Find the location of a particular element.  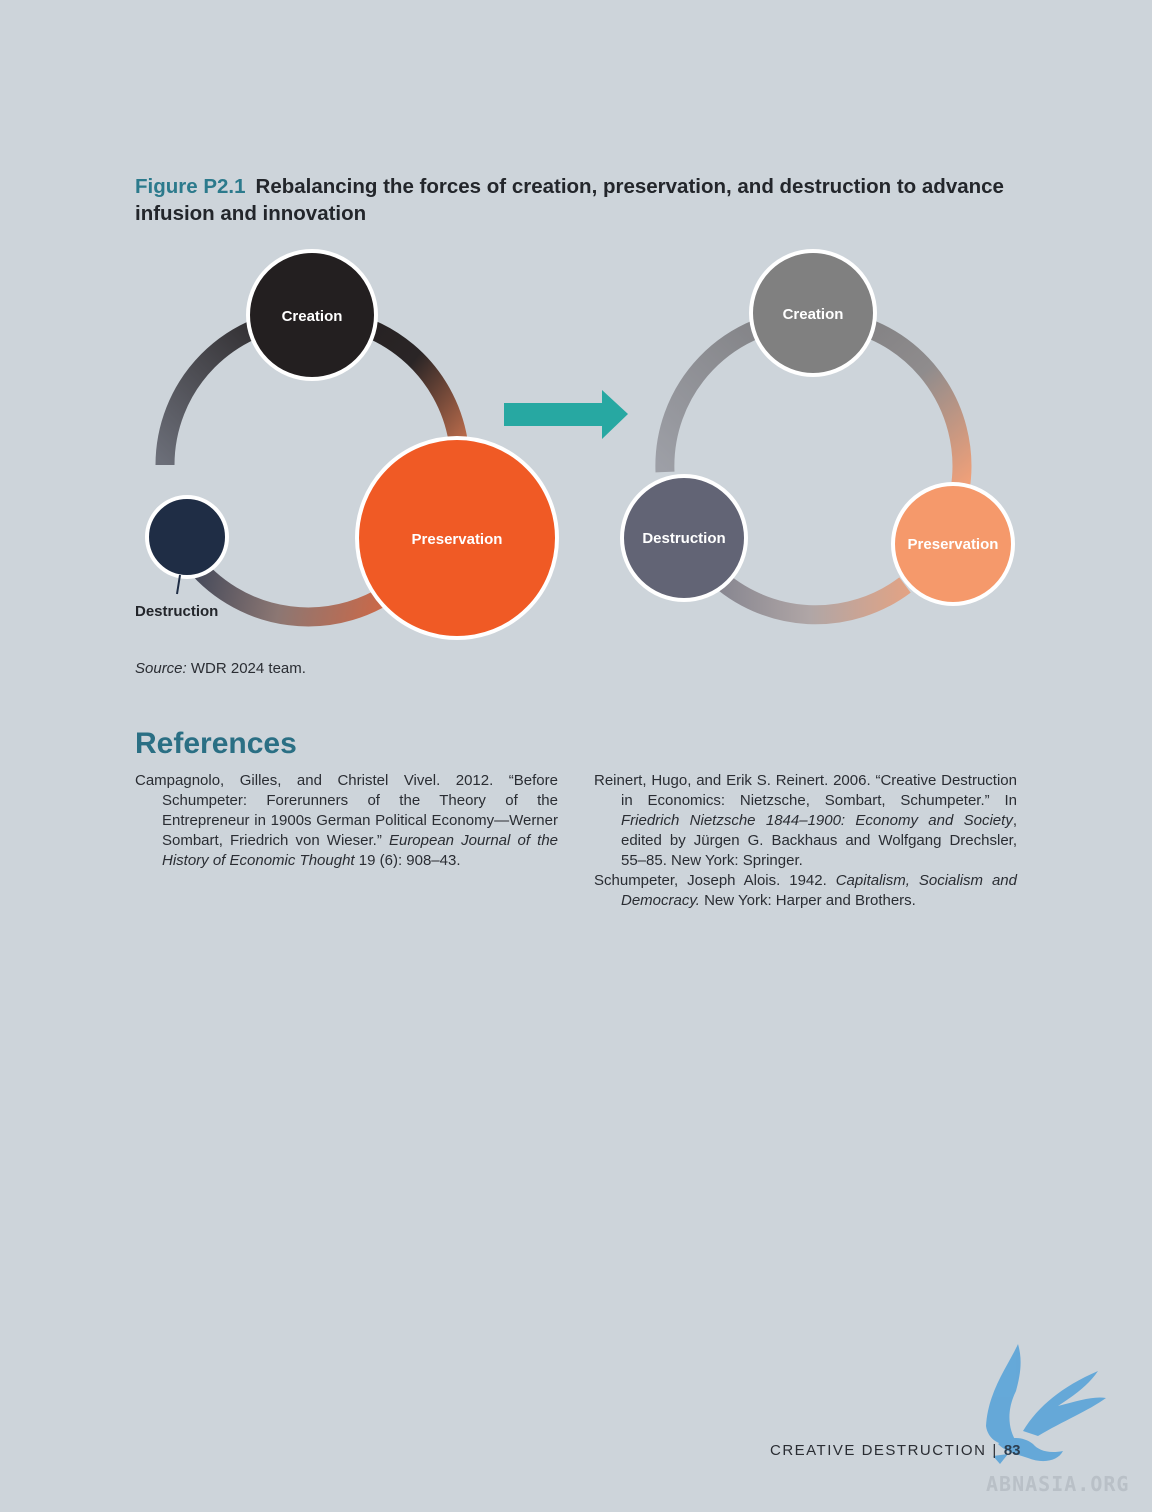

destruction-node-after: Destruction is located at coordinates (684, 538).